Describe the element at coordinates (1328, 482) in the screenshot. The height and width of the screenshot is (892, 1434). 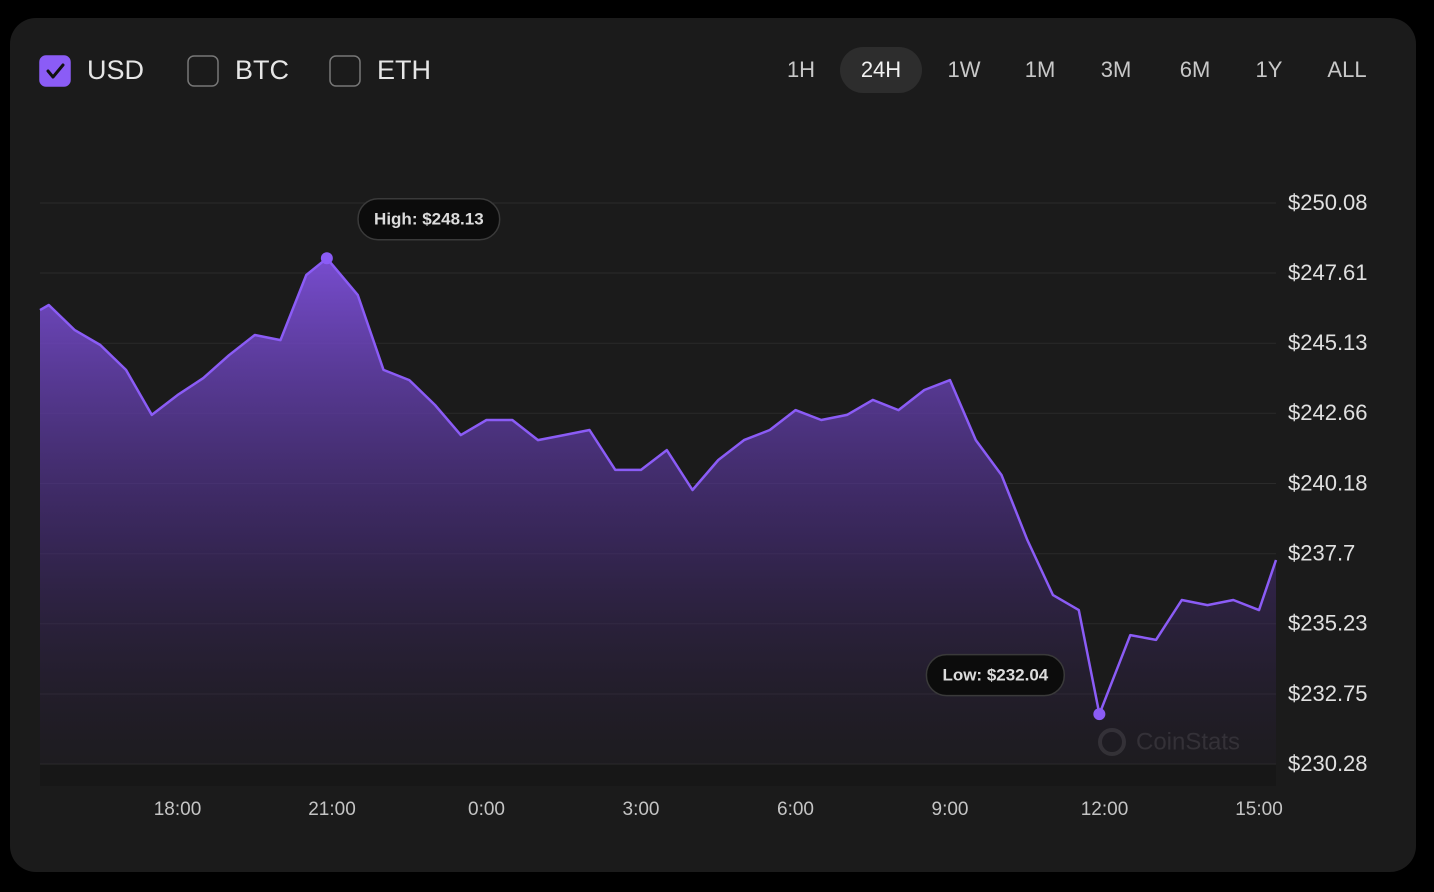
I see `y-tick-label: $240.18` at that location.